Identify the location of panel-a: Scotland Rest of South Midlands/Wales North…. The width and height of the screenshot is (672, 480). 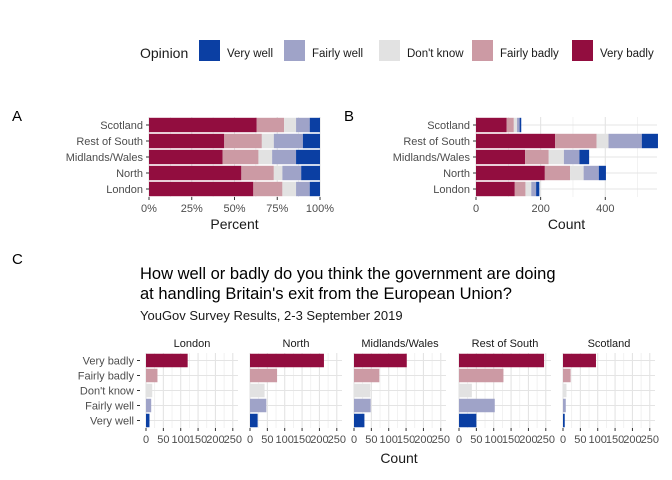
(200, 174).